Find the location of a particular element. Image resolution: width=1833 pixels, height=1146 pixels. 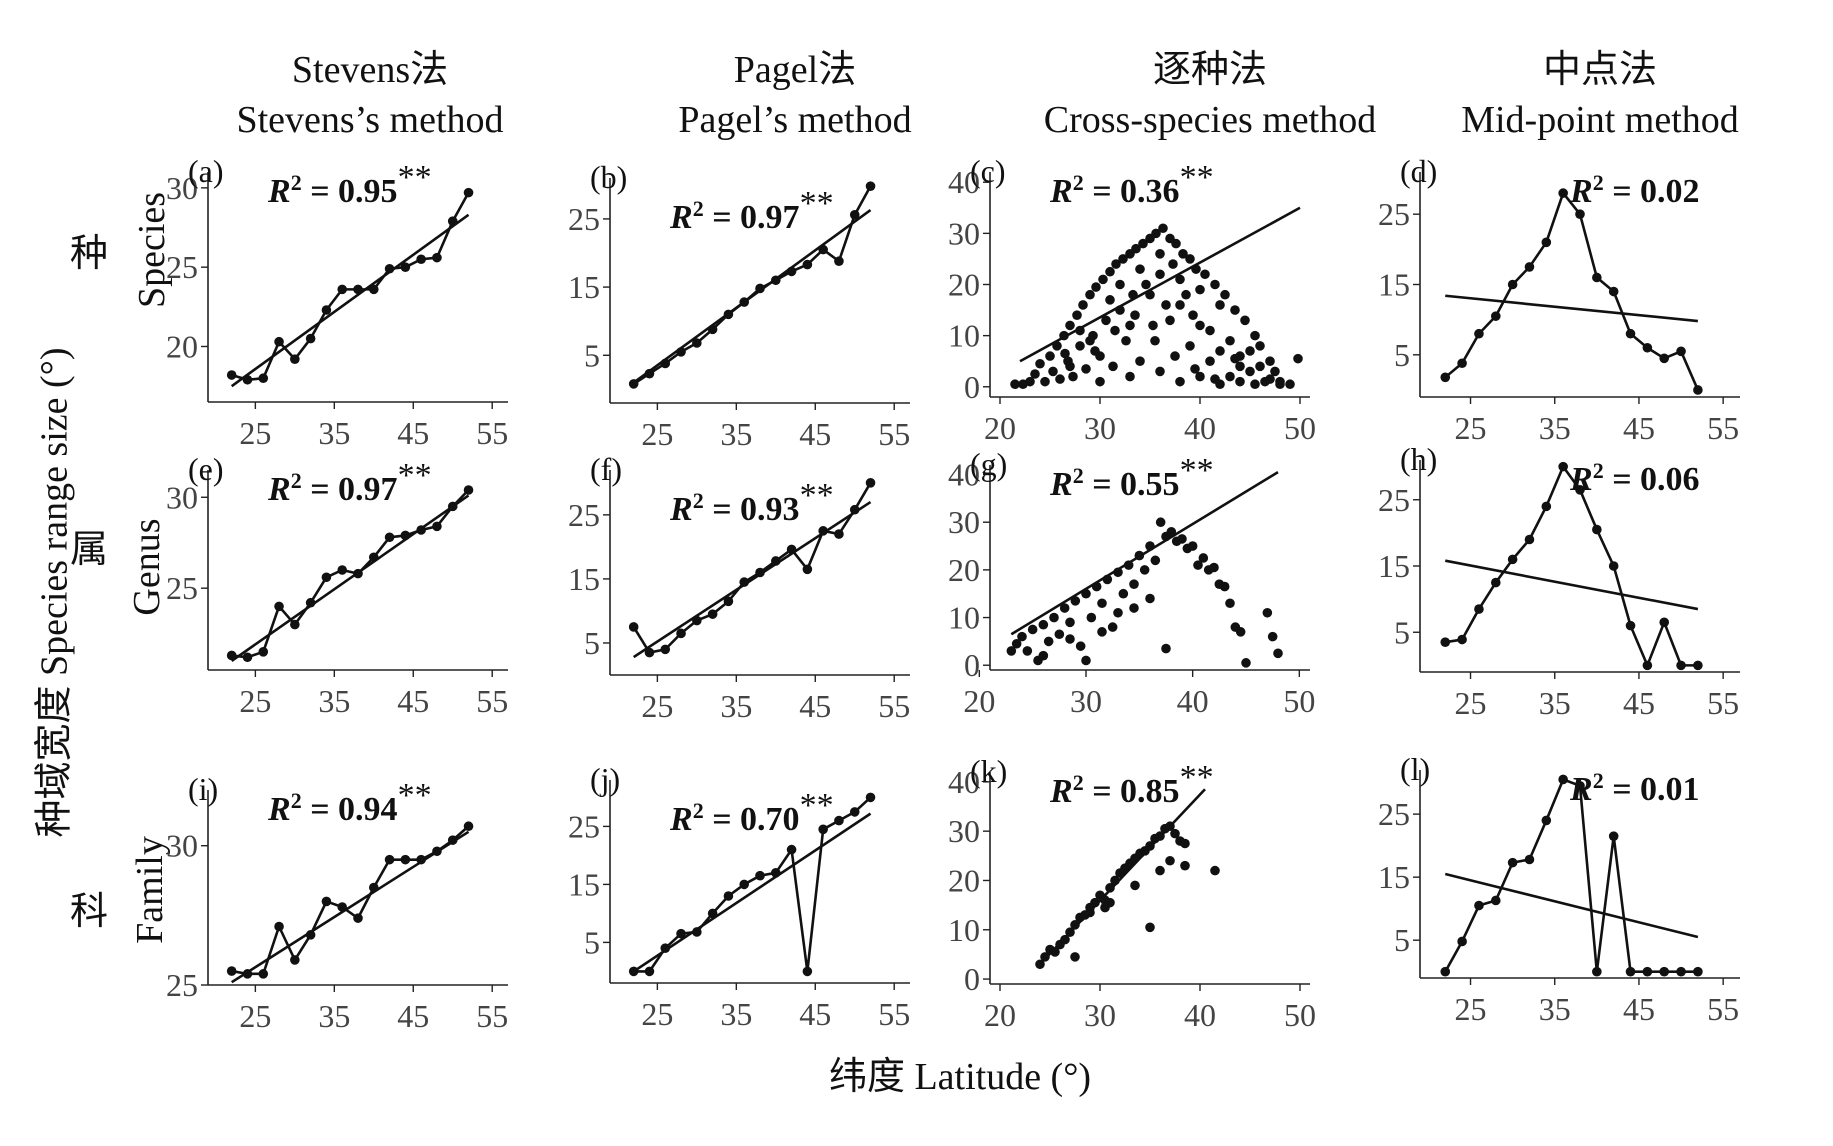

column-header-en: Cross-species method is located at coordinates (1210, 120).